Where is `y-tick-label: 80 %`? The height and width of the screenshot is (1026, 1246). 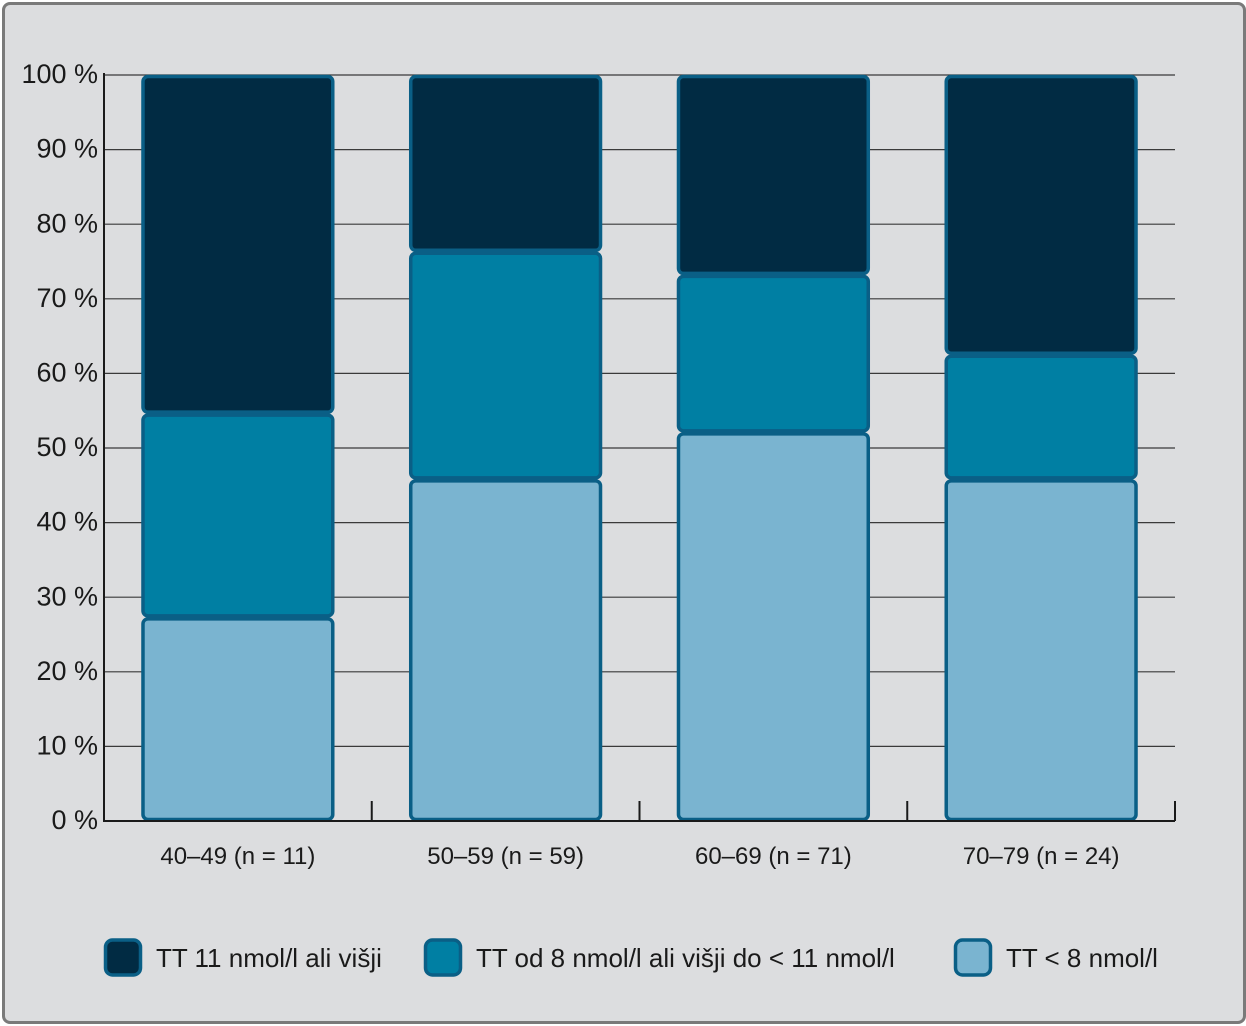
y-tick-label: 80 % is located at coordinates (67, 223).